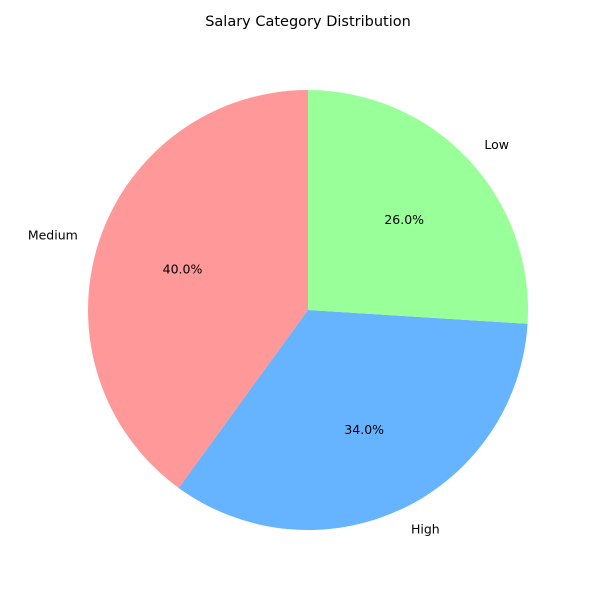 The image size is (600, 600). I want to click on percent-label-medium: 40.0%, so click(183, 269).